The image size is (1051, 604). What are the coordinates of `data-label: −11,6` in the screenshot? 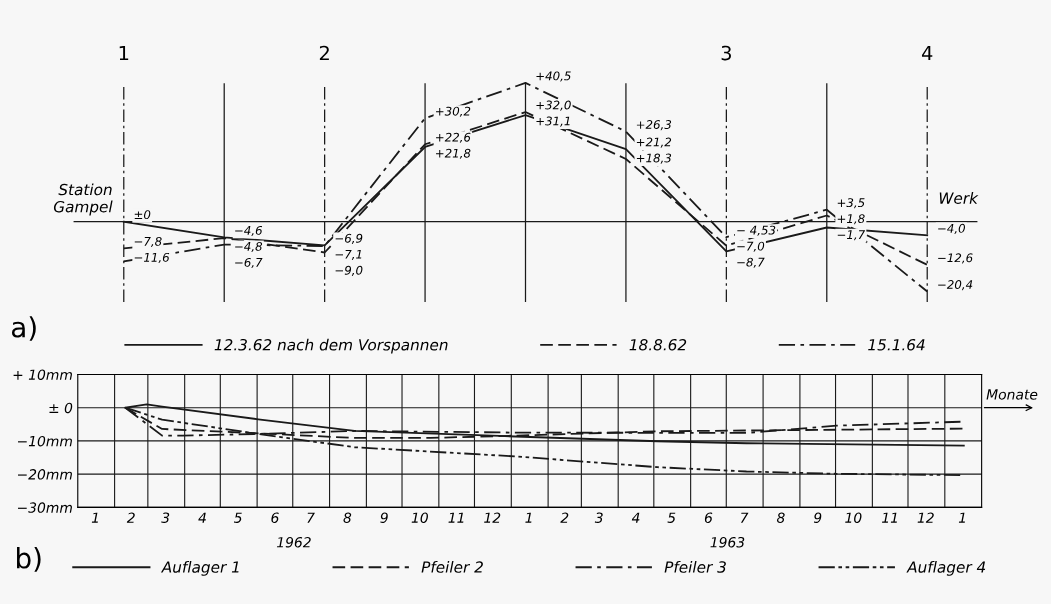 It's located at (152, 258).